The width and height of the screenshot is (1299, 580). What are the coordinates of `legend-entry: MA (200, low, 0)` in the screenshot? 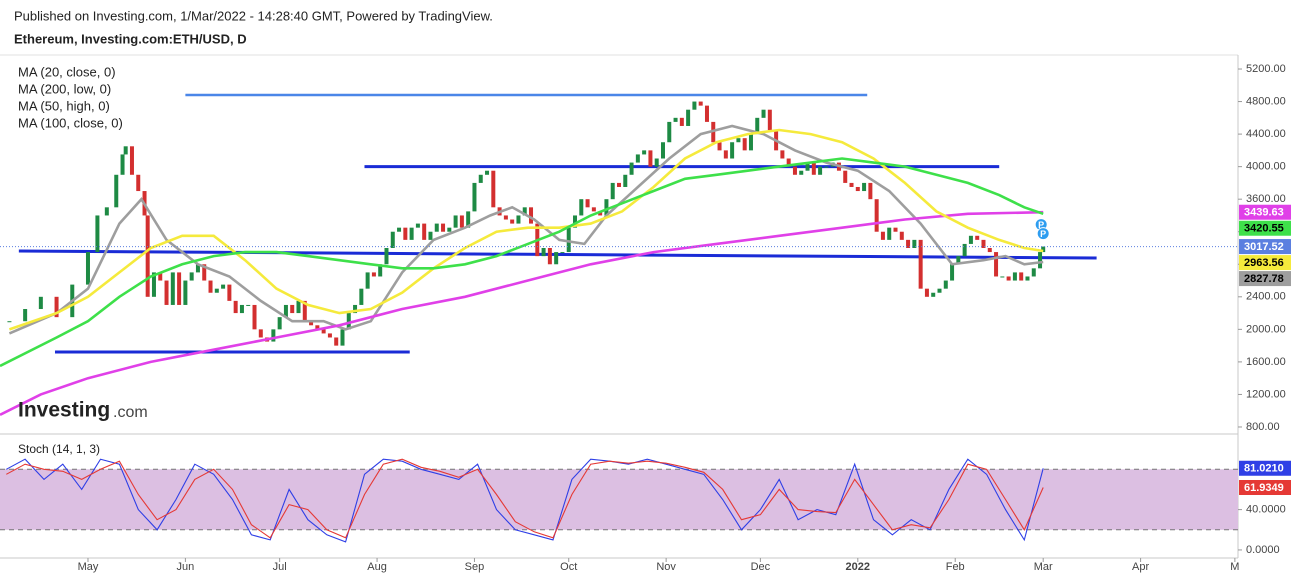 It's located at (64, 88).